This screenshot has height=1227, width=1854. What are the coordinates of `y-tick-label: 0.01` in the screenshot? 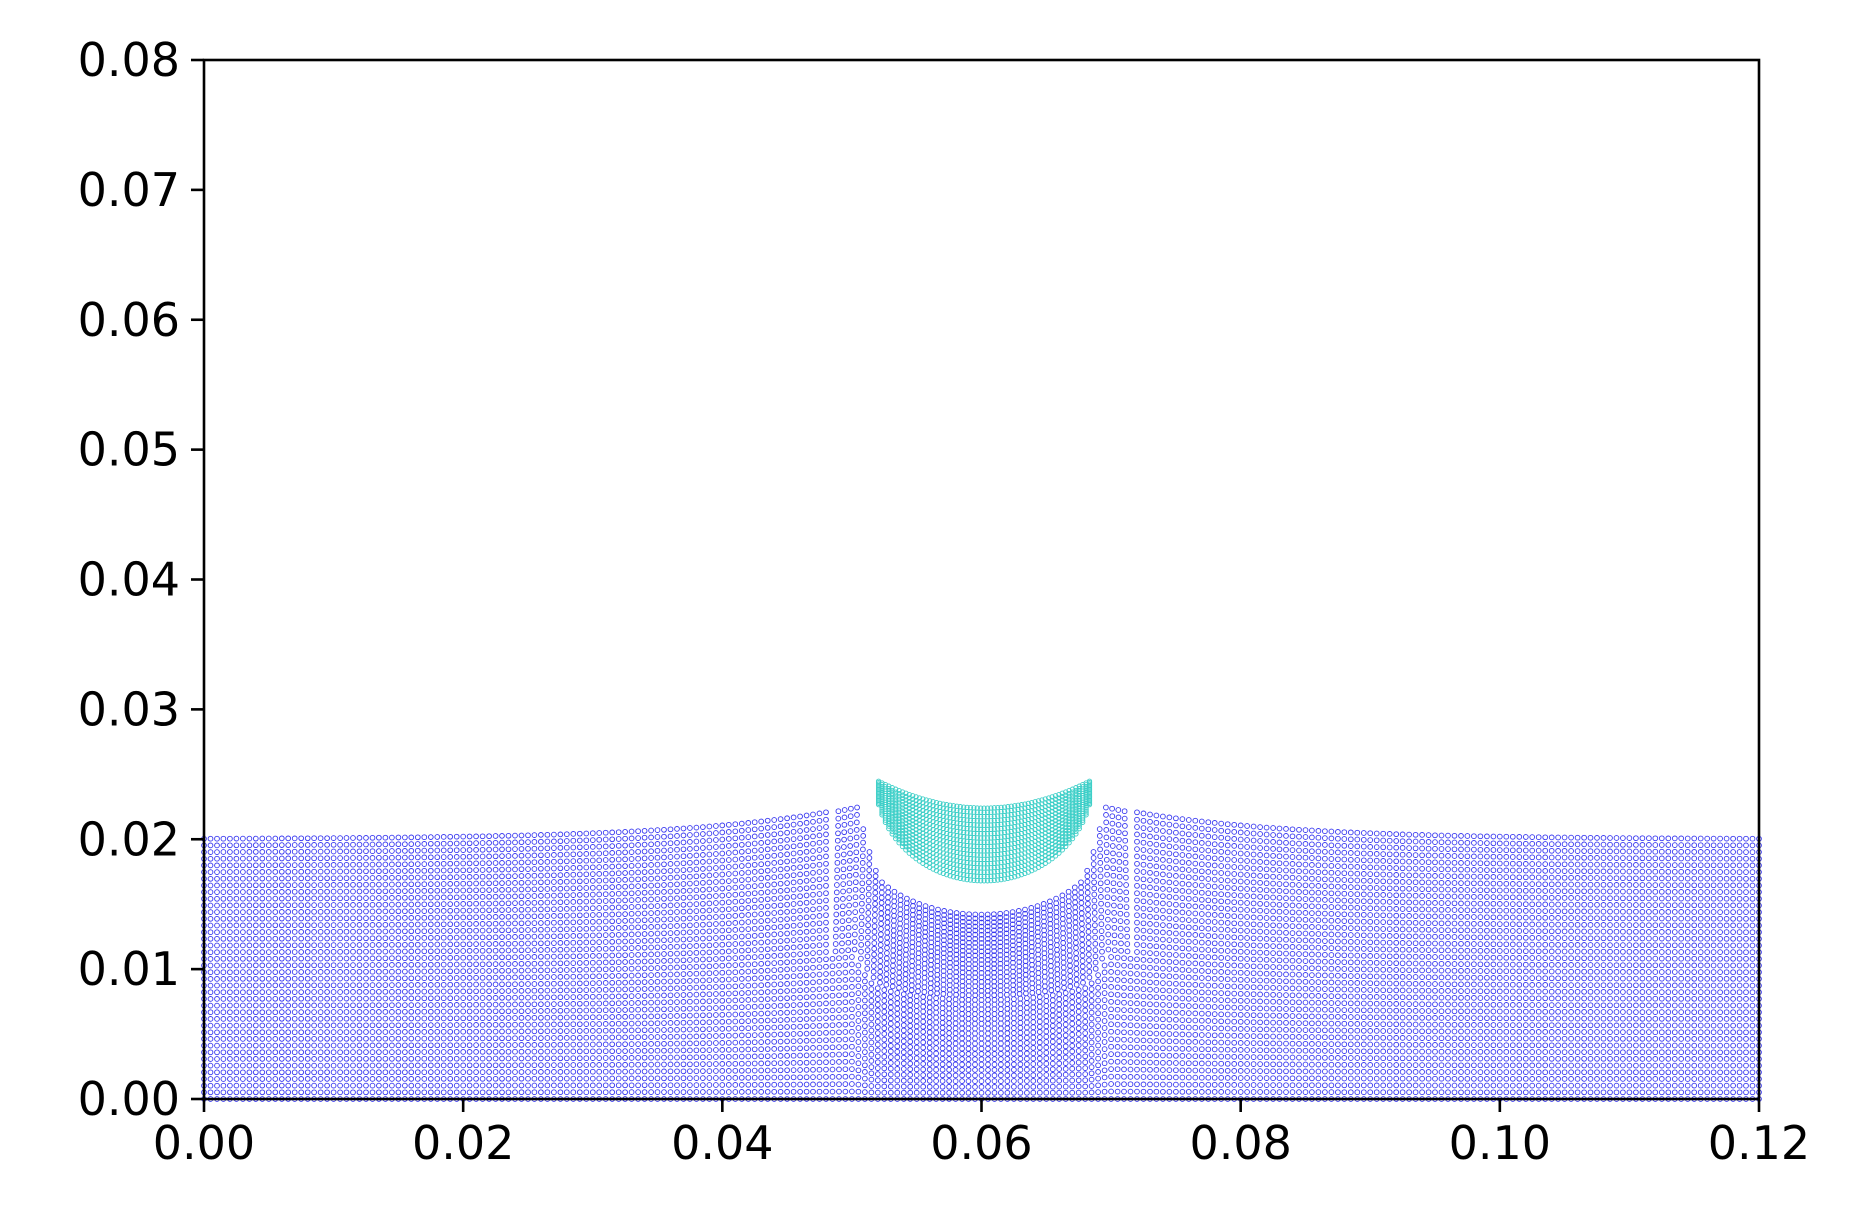 It's located at (129, 969).